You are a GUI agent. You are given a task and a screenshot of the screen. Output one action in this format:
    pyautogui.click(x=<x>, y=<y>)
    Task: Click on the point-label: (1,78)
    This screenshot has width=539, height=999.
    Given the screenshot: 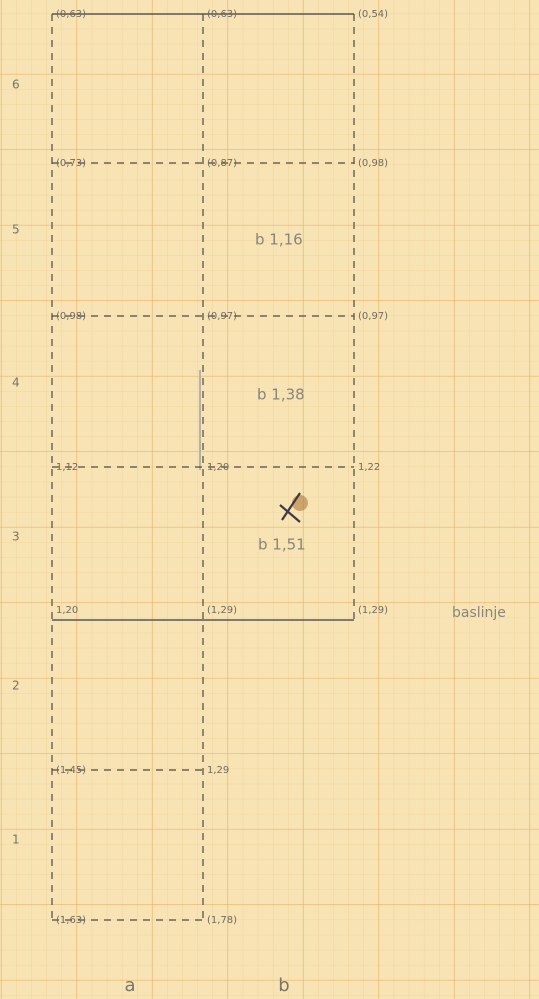 What is the action you would take?
    pyautogui.click(x=222, y=920)
    